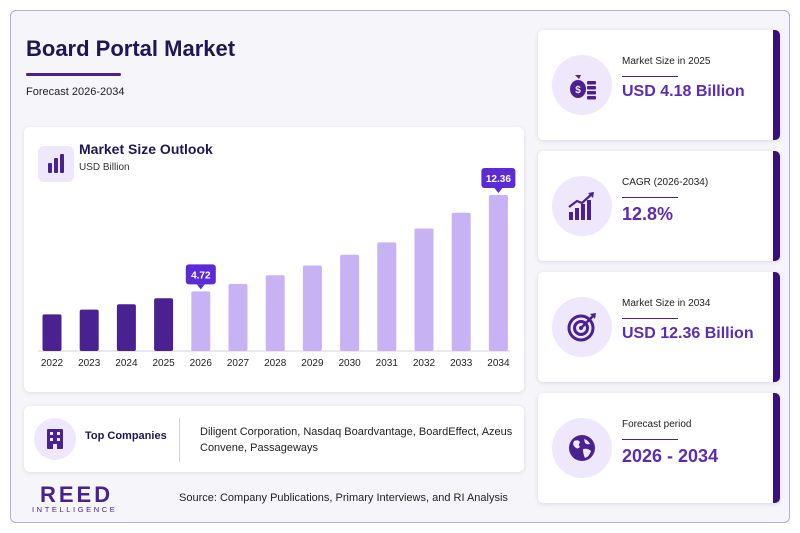  What do you see at coordinates (665, 182) in the screenshot?
I see `kpi-label: CAGR (2026-2034)` at bounding box center [665, 182].